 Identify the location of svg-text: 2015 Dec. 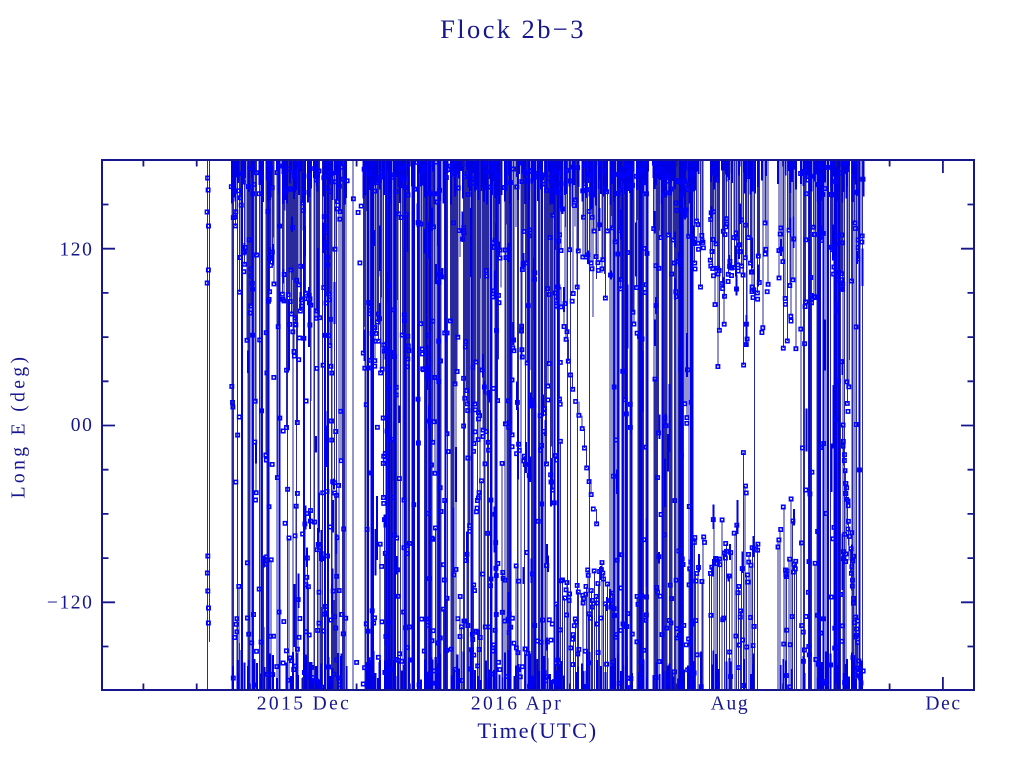
(304, 704).